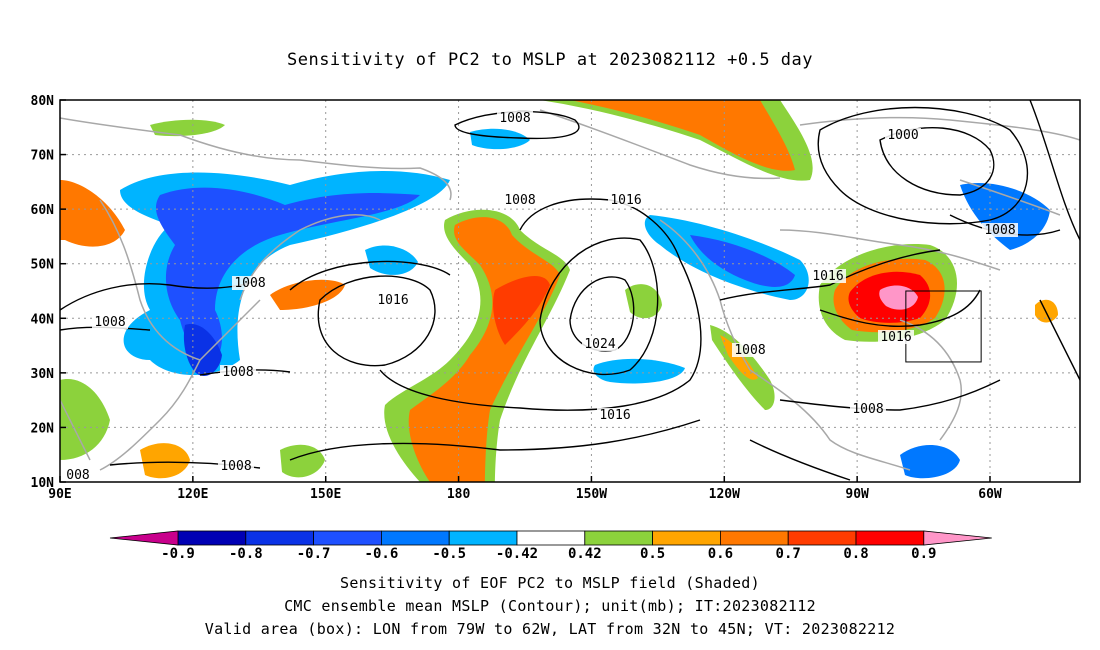  I want to click on lon-label: 60W, so click(990, 494).